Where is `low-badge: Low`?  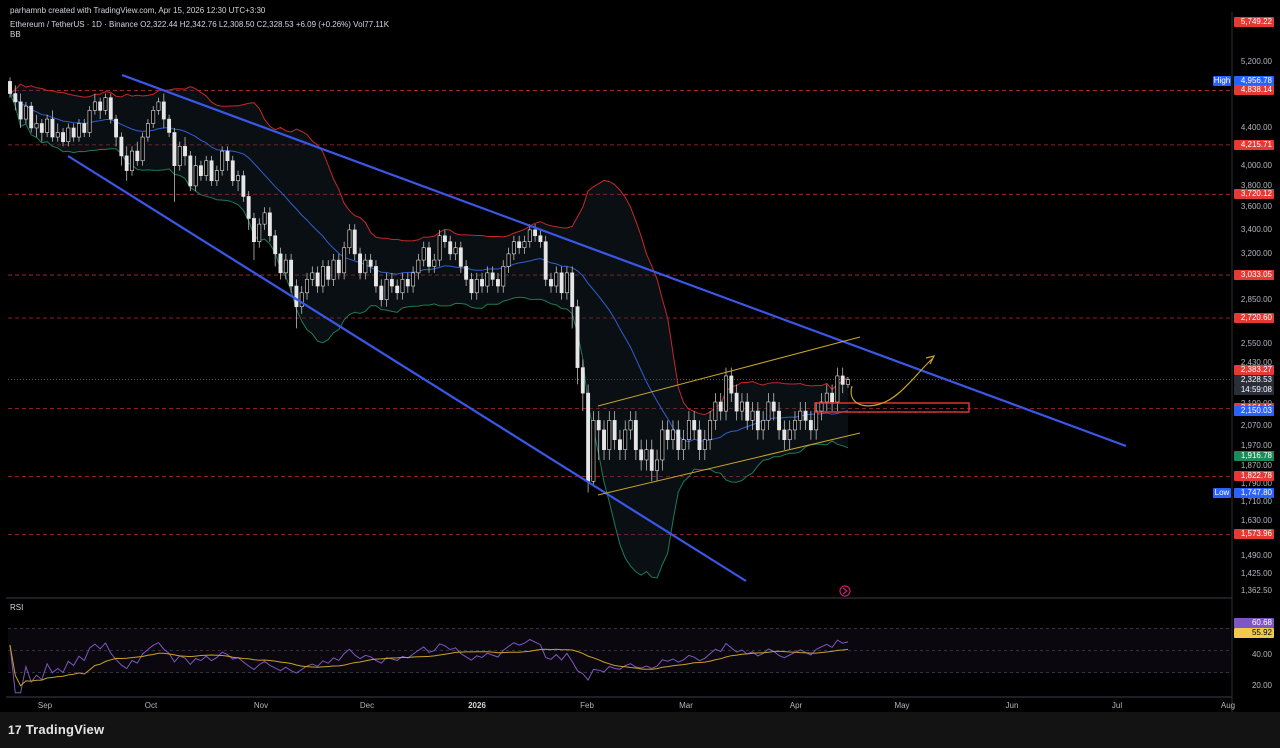 low-badge: Low is located at coordinates (1222, 492).